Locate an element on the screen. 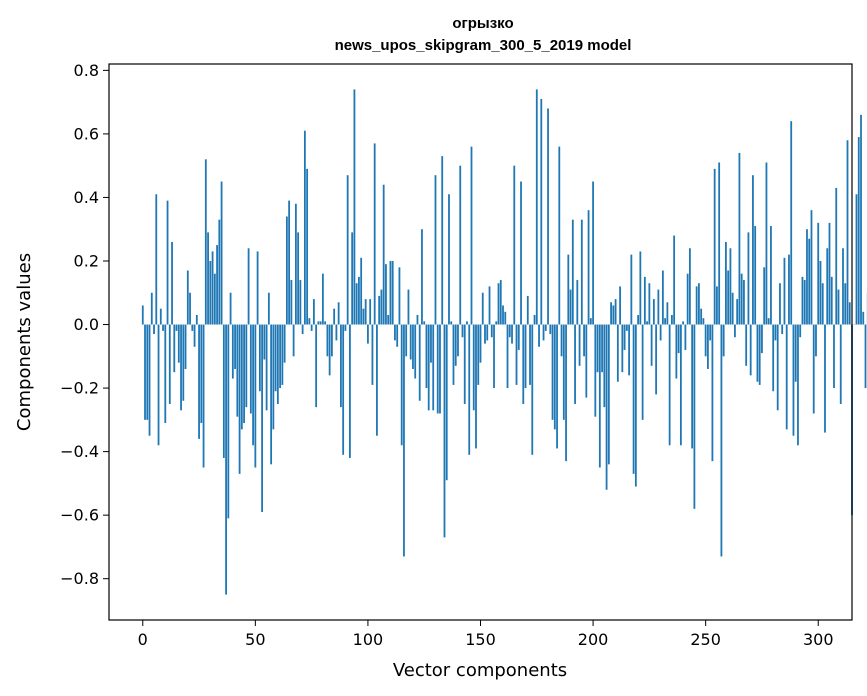 The image size is (867, 696). x-axis-ticks: 0 50 100 150 200 250 300 is located at coordinates (486, 634).